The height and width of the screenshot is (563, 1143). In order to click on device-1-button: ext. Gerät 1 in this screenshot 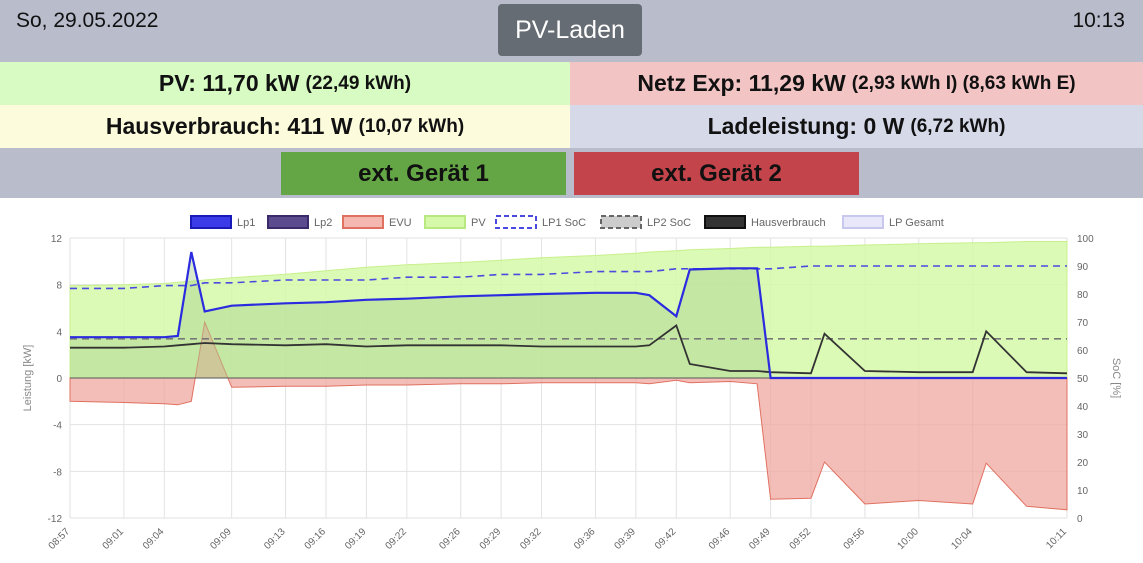, I will do `click(423, 173)`.